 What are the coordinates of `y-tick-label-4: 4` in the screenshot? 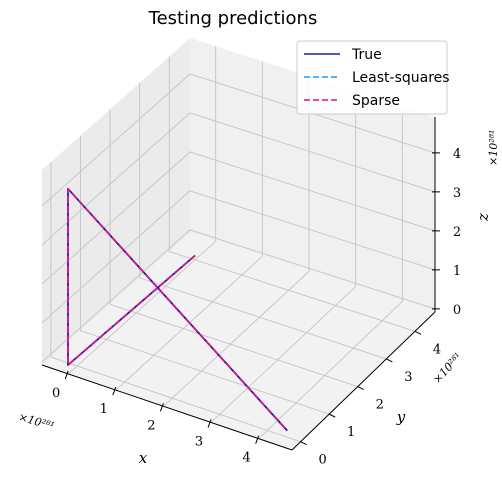 It's located at (437, 349).